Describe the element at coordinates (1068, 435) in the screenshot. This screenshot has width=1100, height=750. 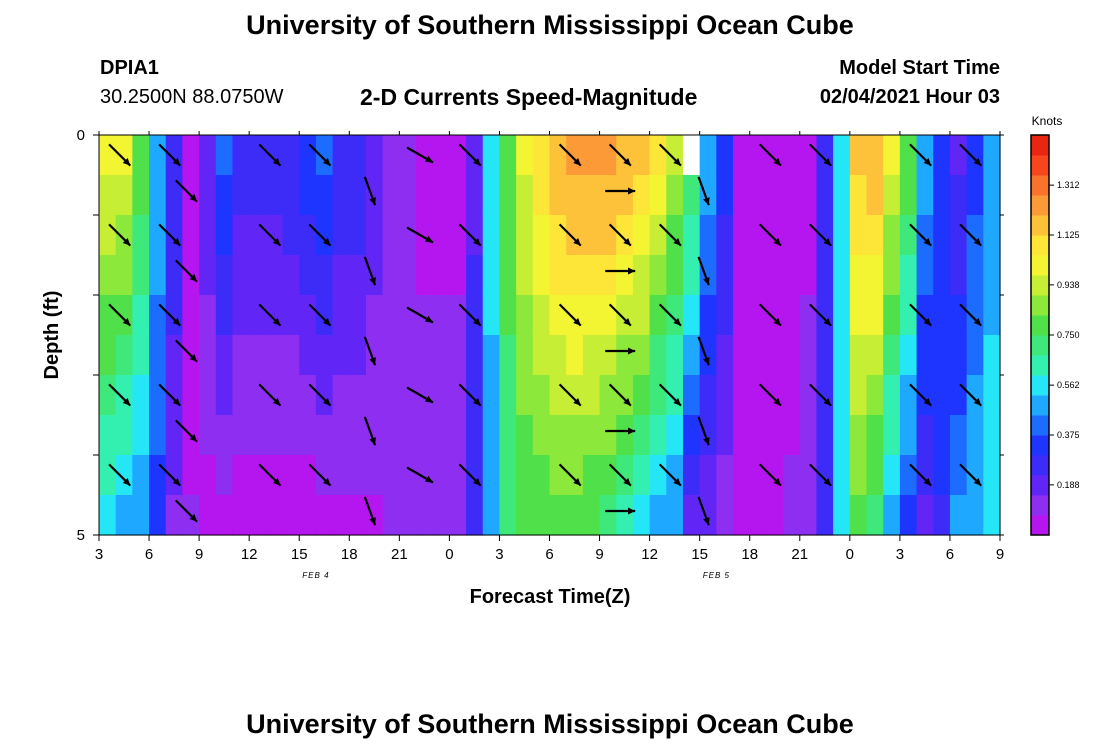
I see `colorbar-tick-label: 0.375` at that location.